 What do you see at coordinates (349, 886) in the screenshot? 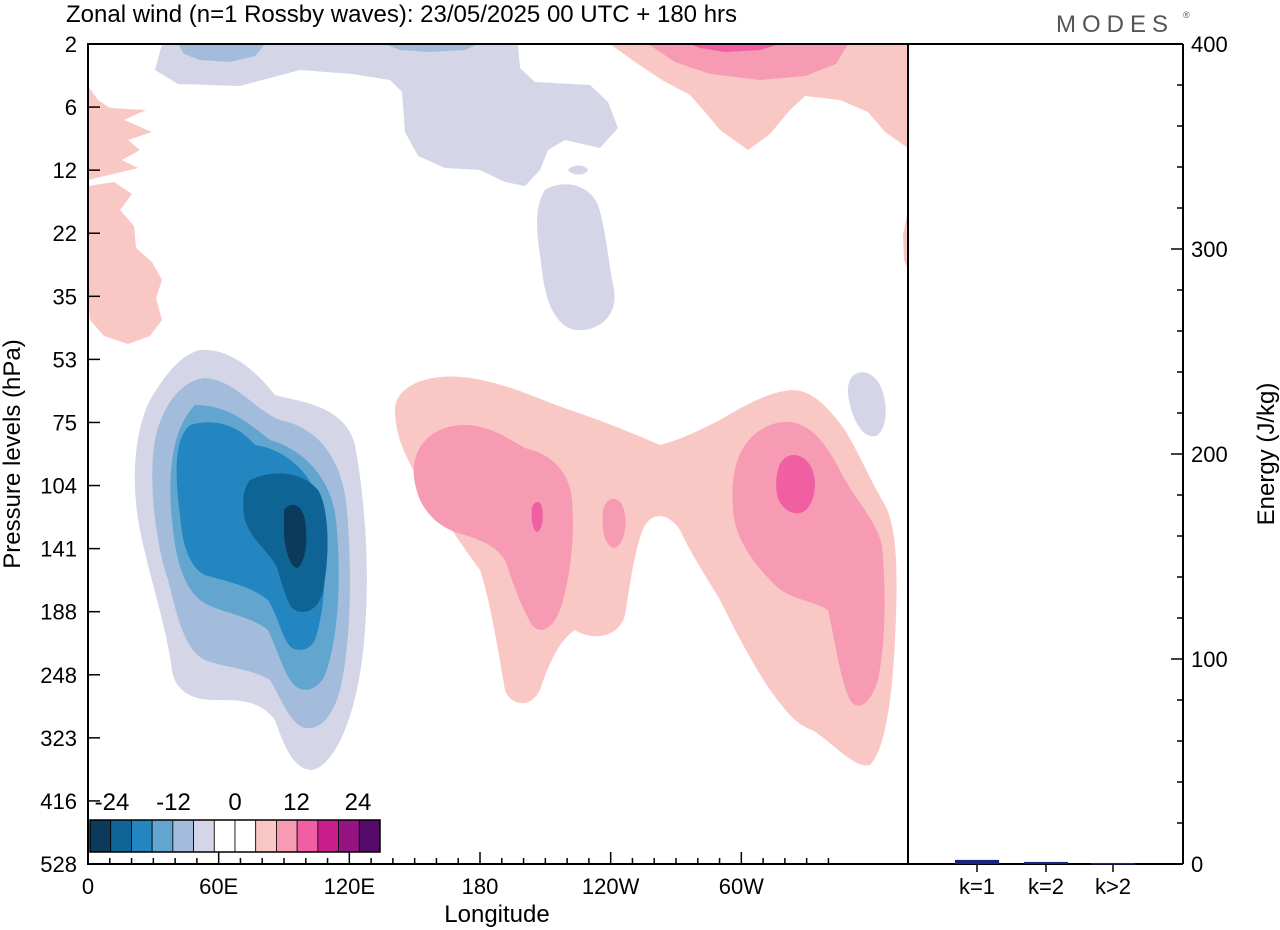
I see `x-tick-label: 120E` at bounding box center [349, 886].